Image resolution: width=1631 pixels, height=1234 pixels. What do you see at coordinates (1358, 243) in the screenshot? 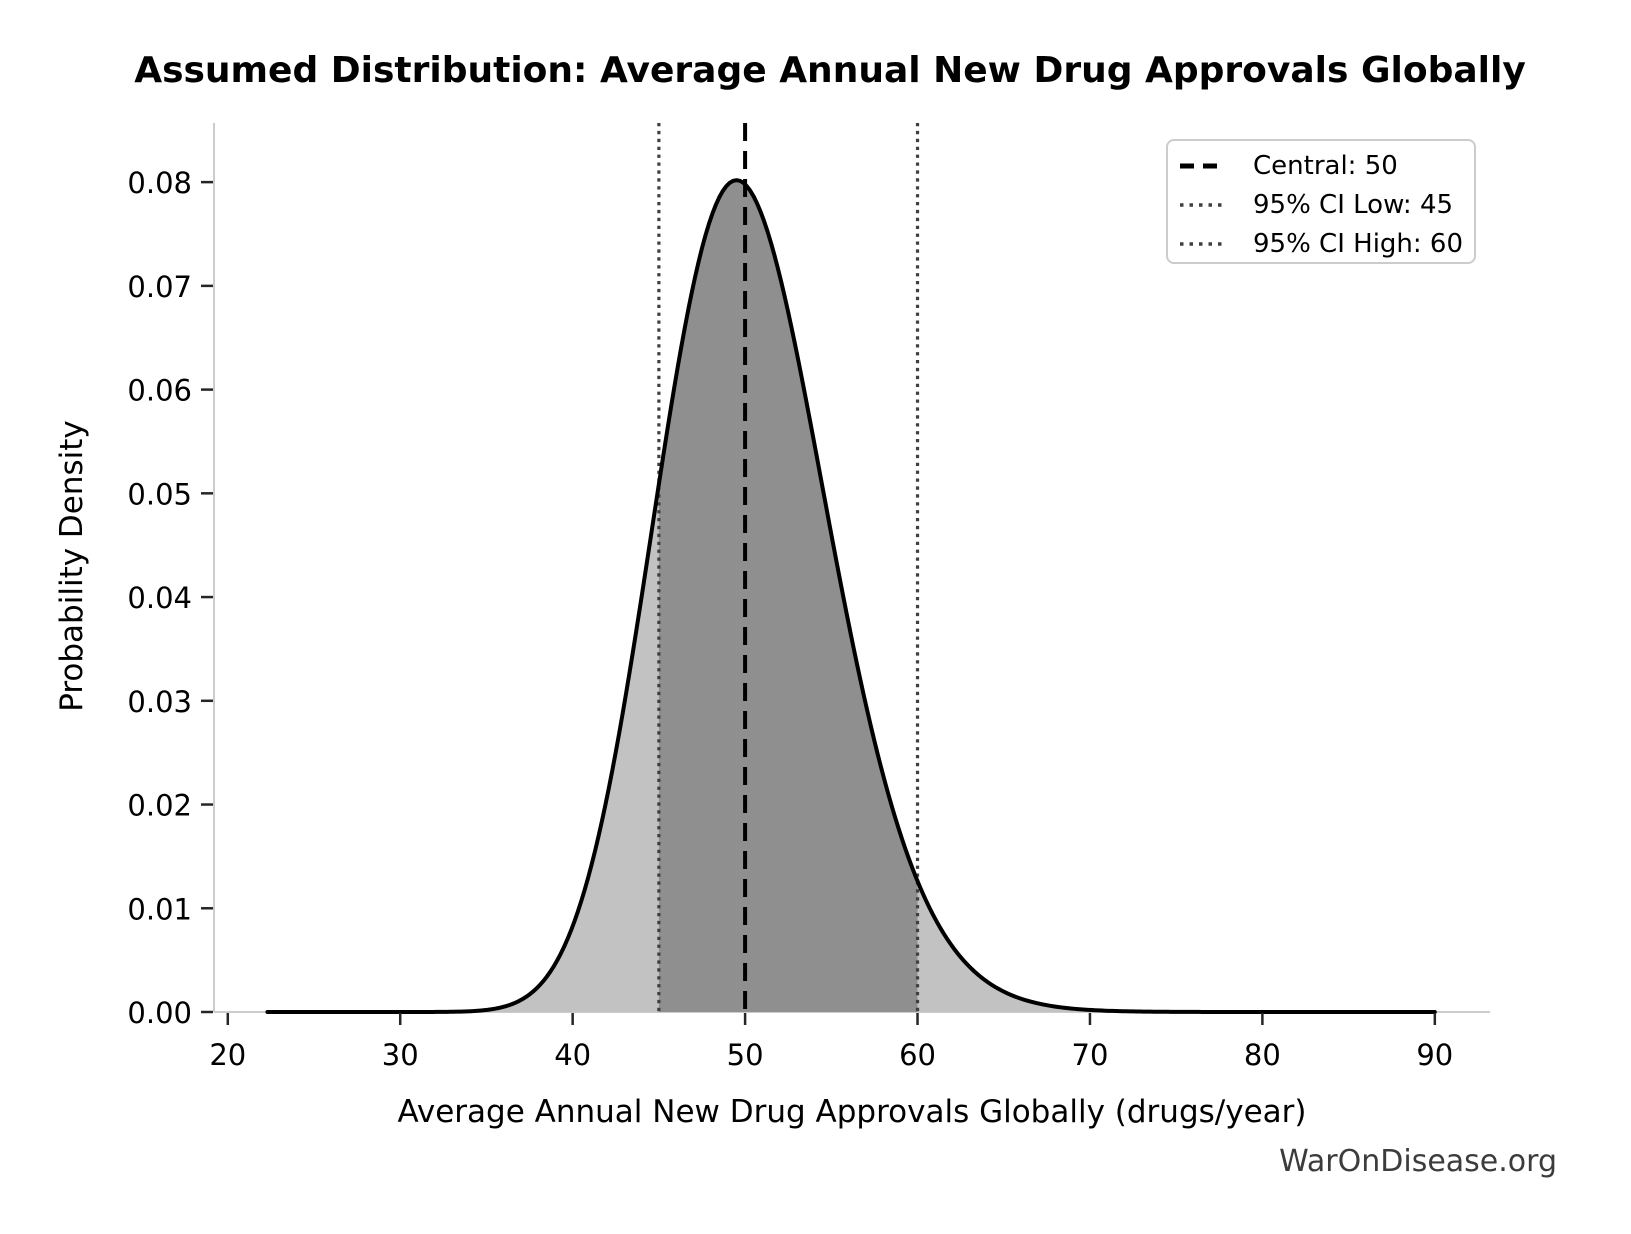
I see `legend-label-ci-high: 95% CI High: 60` at bounding box center [1358, 243].